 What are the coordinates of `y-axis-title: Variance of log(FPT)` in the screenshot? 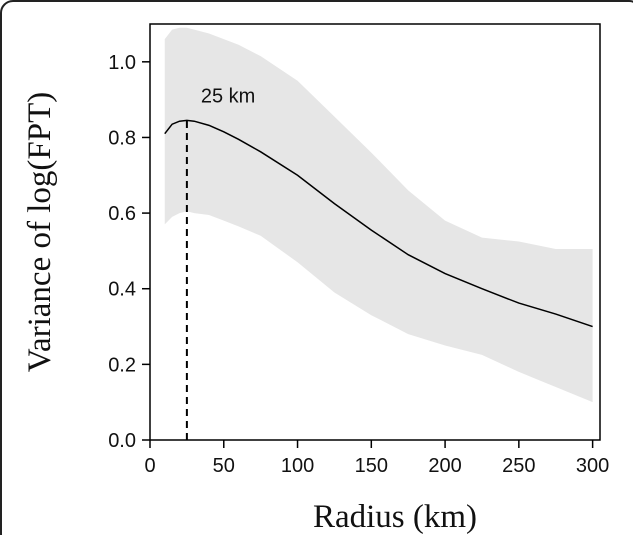 It's located at (40, 232).